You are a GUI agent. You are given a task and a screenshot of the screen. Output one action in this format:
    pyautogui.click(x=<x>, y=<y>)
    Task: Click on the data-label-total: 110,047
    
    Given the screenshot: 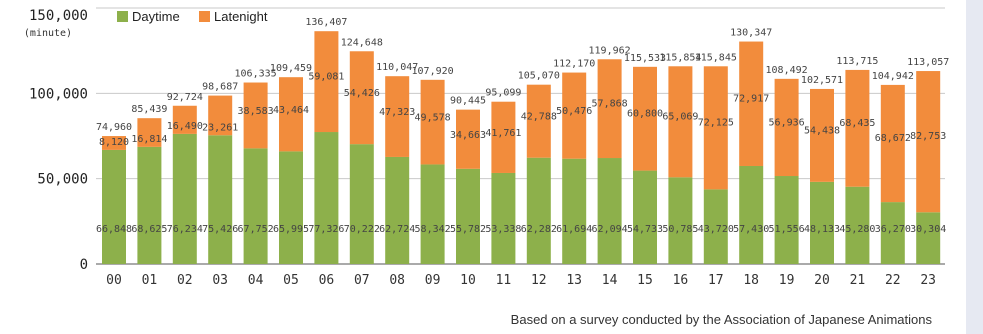 What is the action you would take?
    pyautogui.click(x=397, y=67)
    